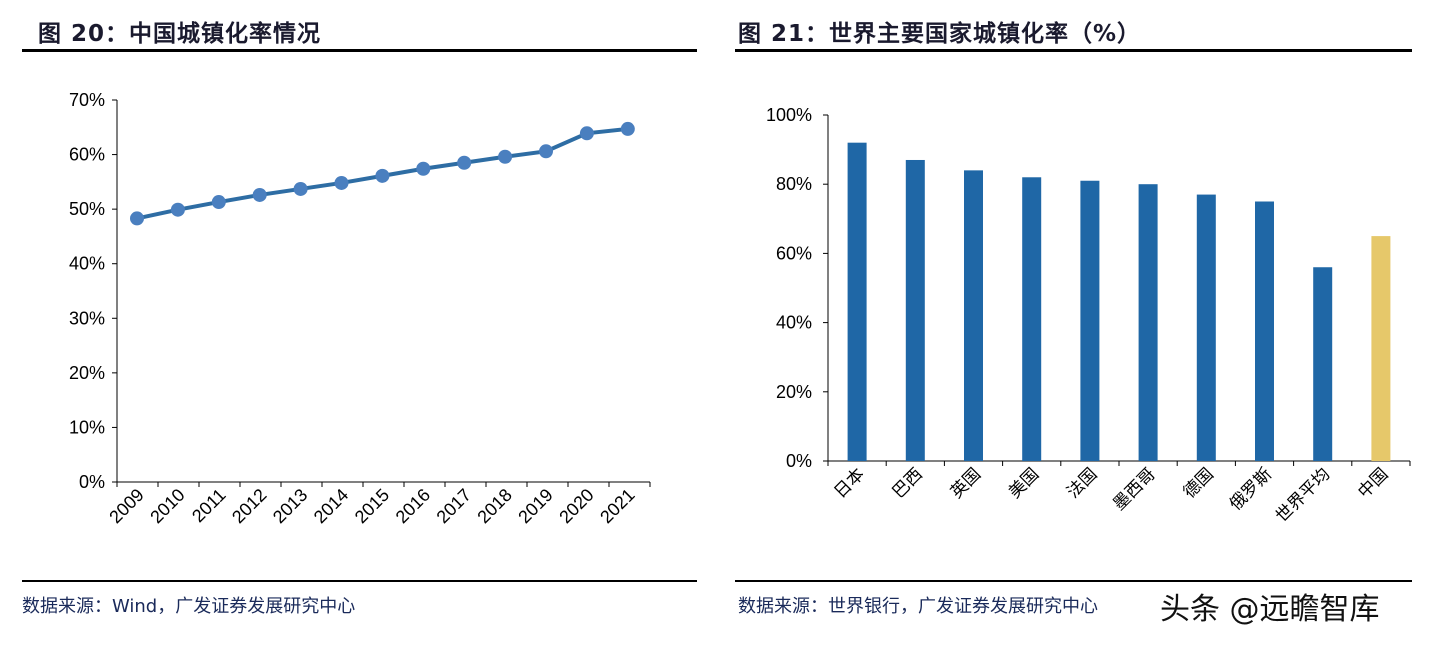  What do you see at coordinates (505, 156) in the screenshot?
I see `data-point-2018` at bounding box center [505, 156].